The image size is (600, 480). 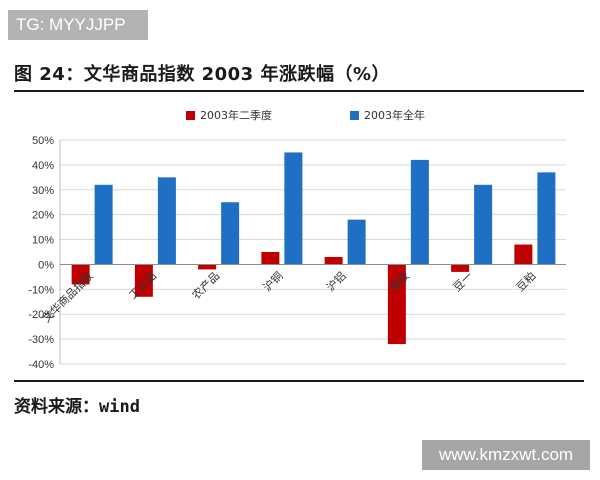 What do you see at coordinates (41, 365) in the screenshot?
I see `y-tick-label: -40%` at bounding box center [41, 365].